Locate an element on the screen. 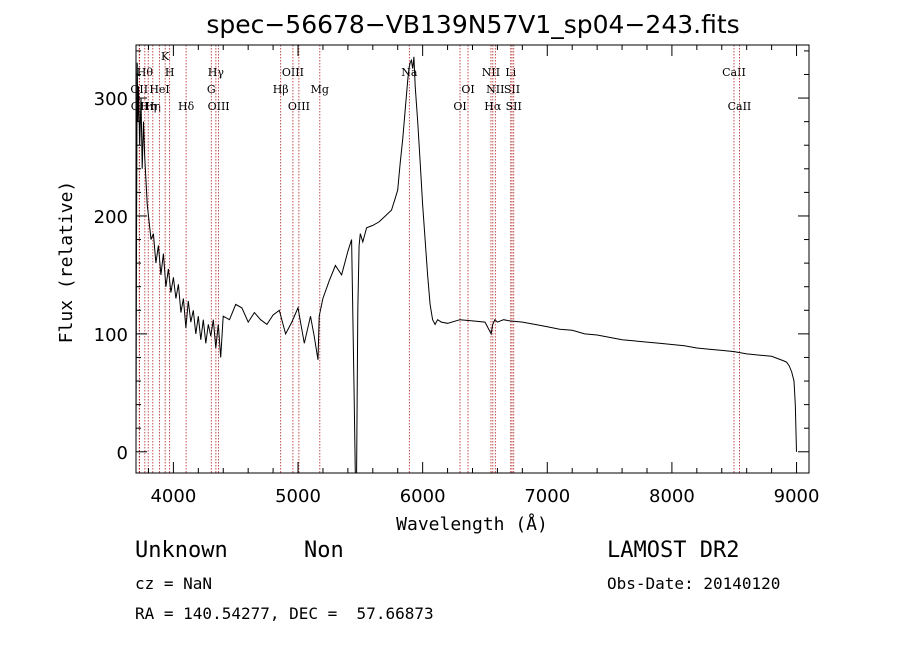 This screenshot has height=649, width=900. line-marker-label: Mg is located at coordinates (320, 89).